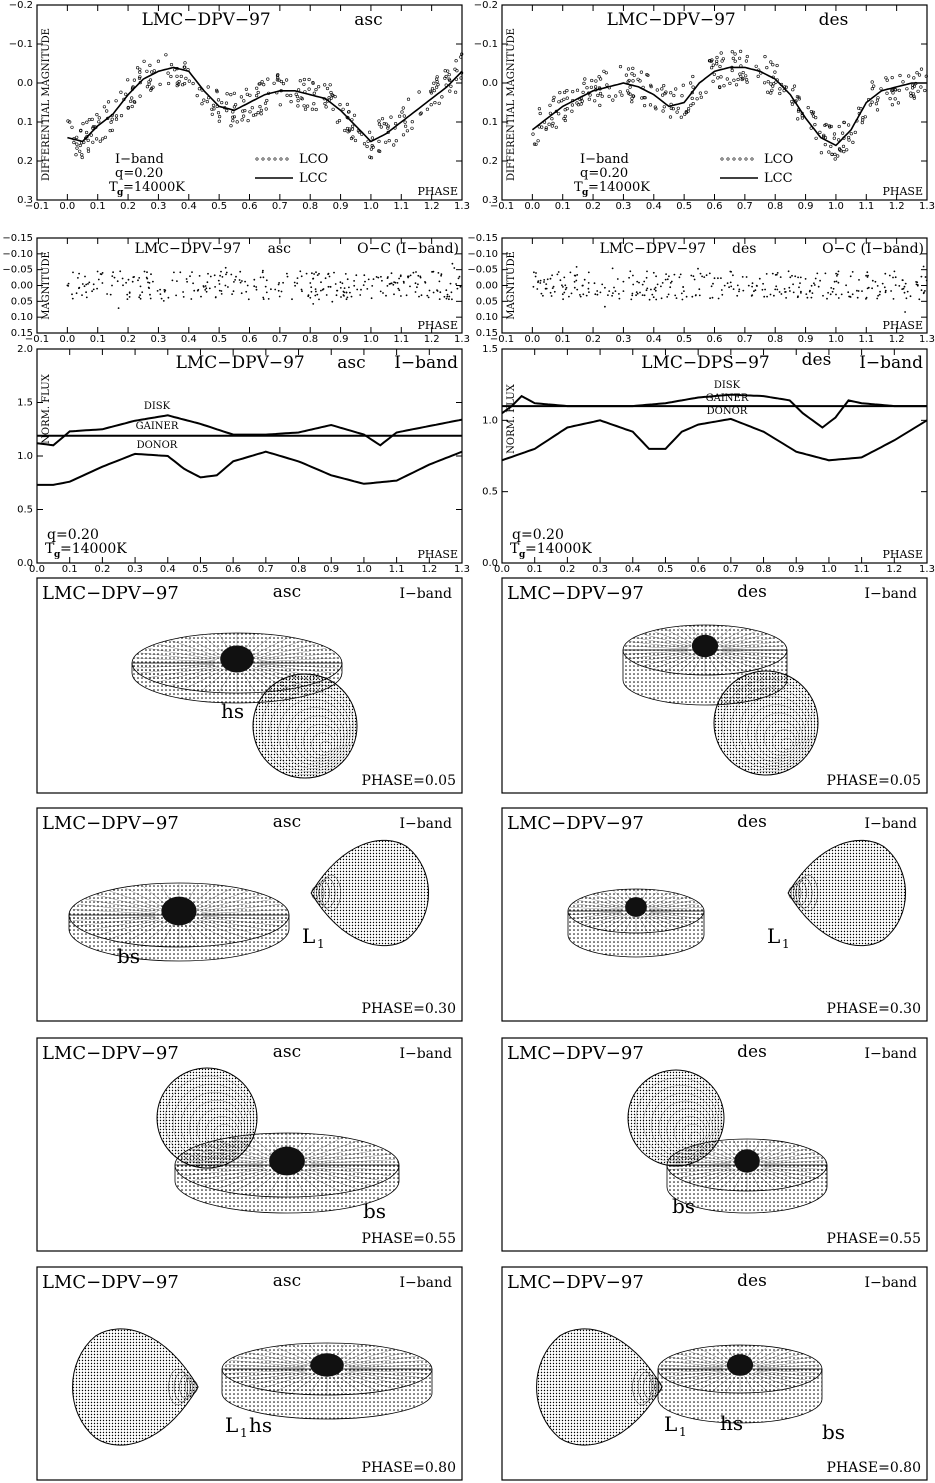 Image resolution: width=935 pixels, height=1483 pixels. What do you see at coordinates (189, 339) in the screenshot?
I see `x-tick-label: 0.4` at bounding box center [189, 339].